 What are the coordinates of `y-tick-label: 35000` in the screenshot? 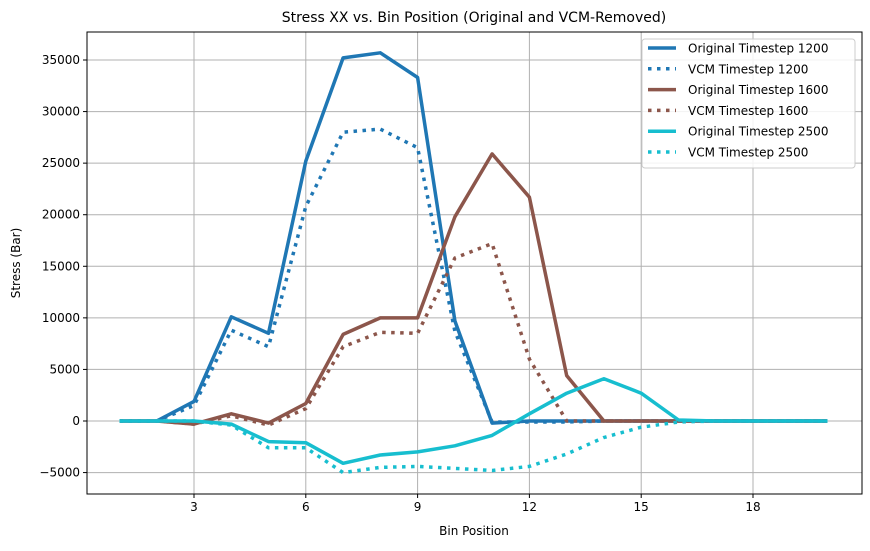 It's located at (61, 60).